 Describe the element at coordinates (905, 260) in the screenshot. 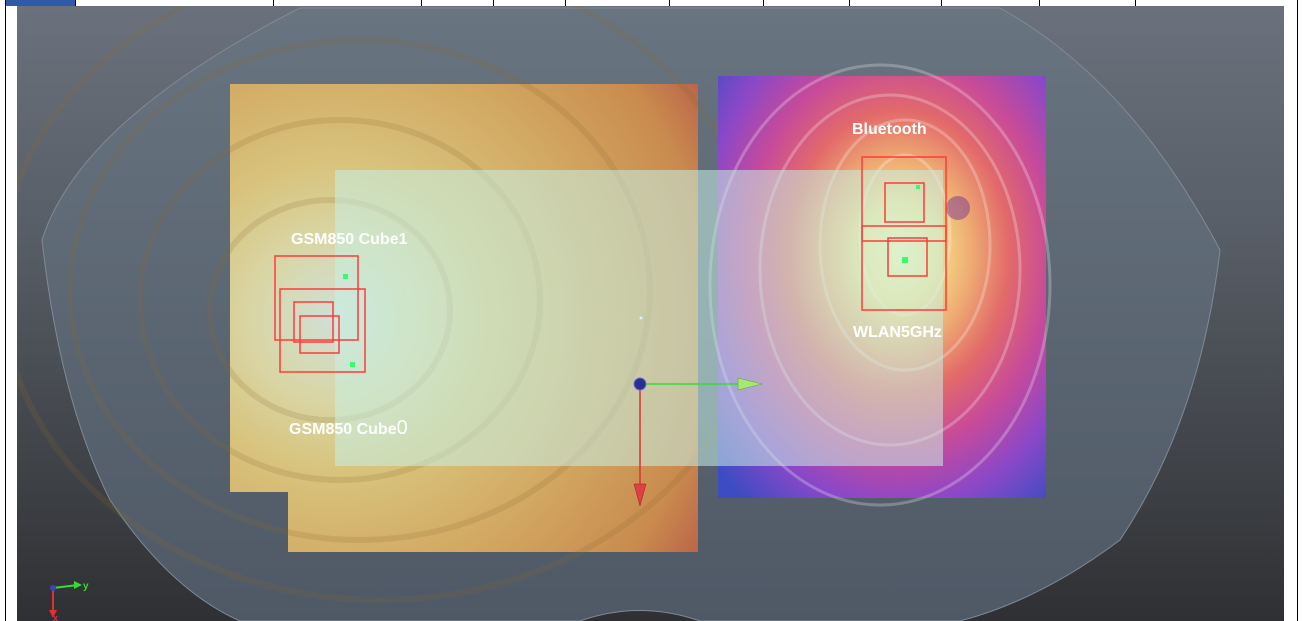

I see `wlan5ghz-probe-point` at that location.